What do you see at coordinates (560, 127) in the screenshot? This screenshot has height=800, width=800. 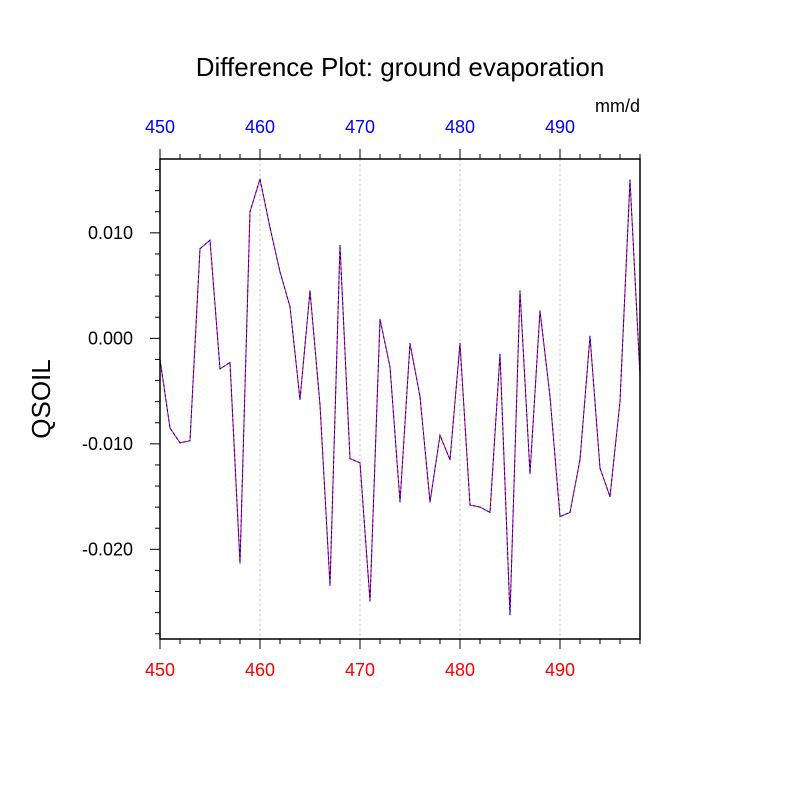 I see `x-tick-label-top: 490` at bounding box center [560, 127].